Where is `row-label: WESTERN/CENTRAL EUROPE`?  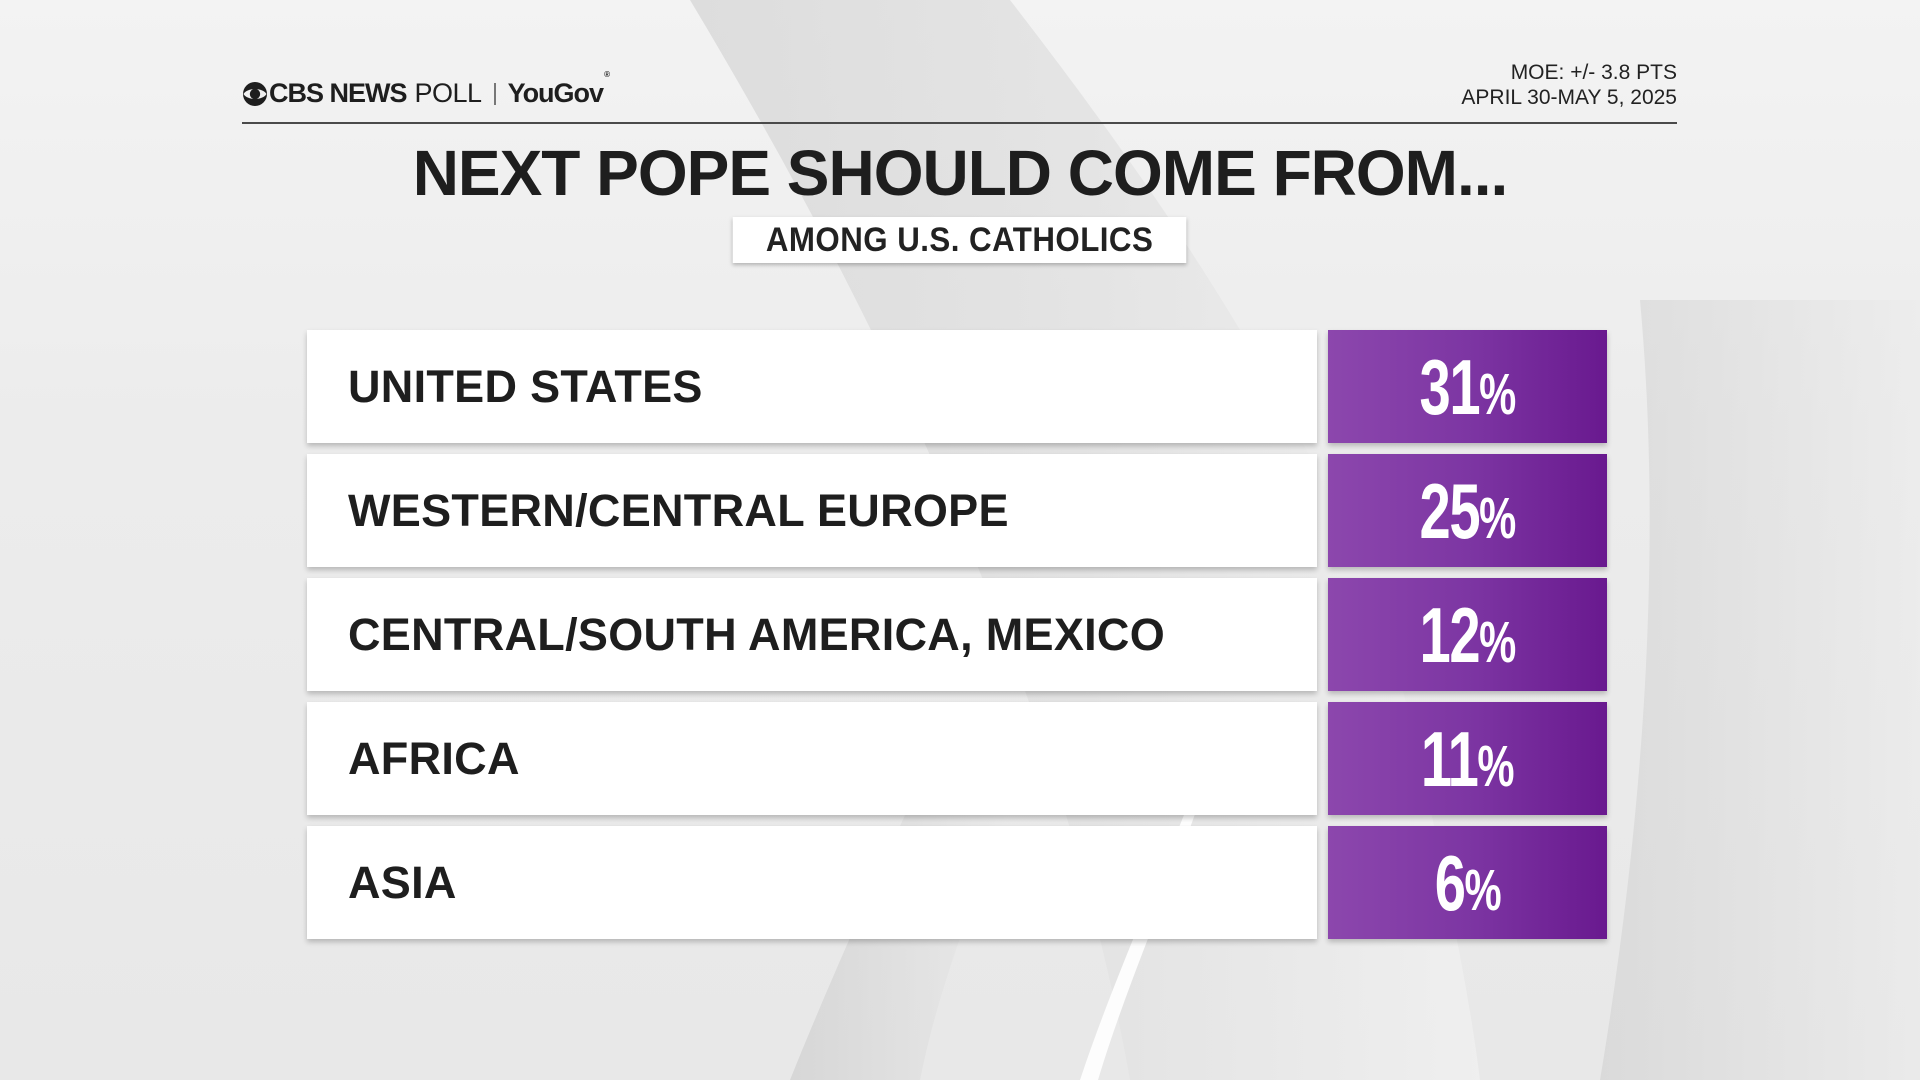
row-label: WESTERN/CENTRAL EUROPE is located at coordinates (678, 510).